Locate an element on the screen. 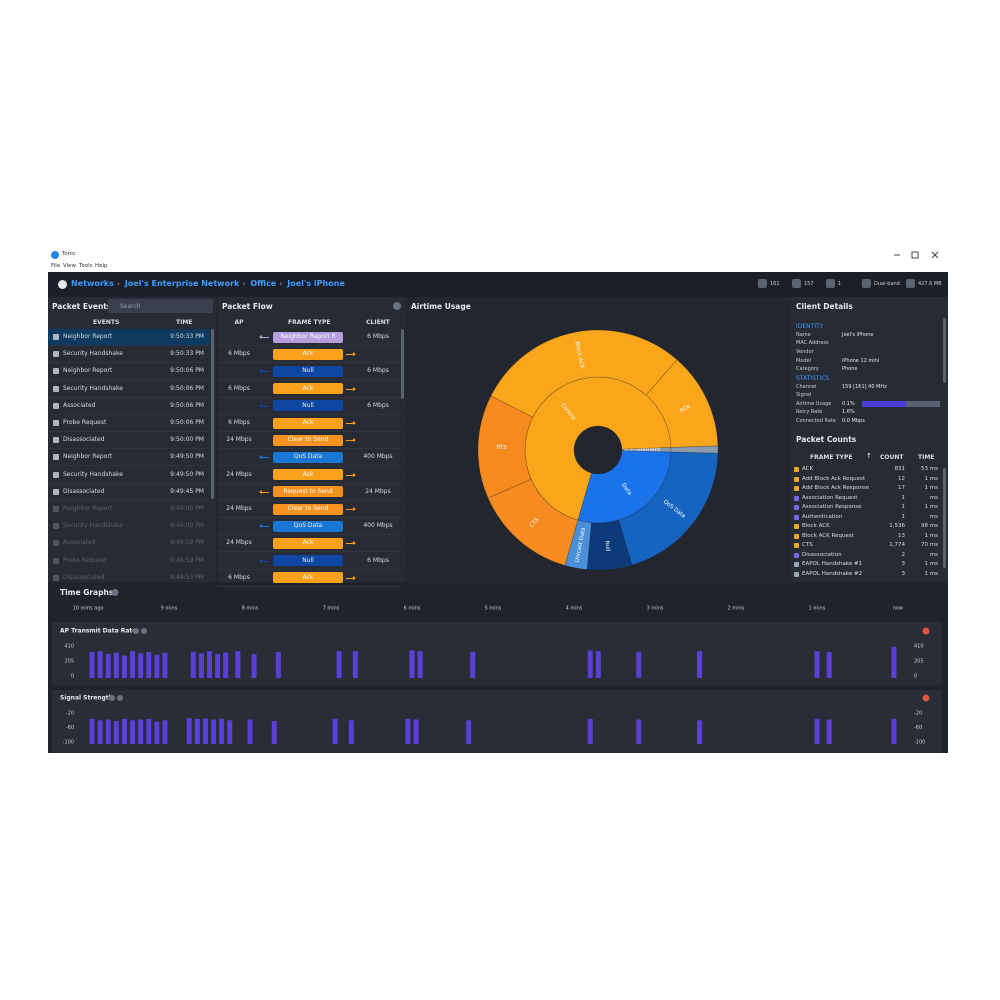  breadcrumb-item: Joel's iPhone is located at coordinates (316, 283).